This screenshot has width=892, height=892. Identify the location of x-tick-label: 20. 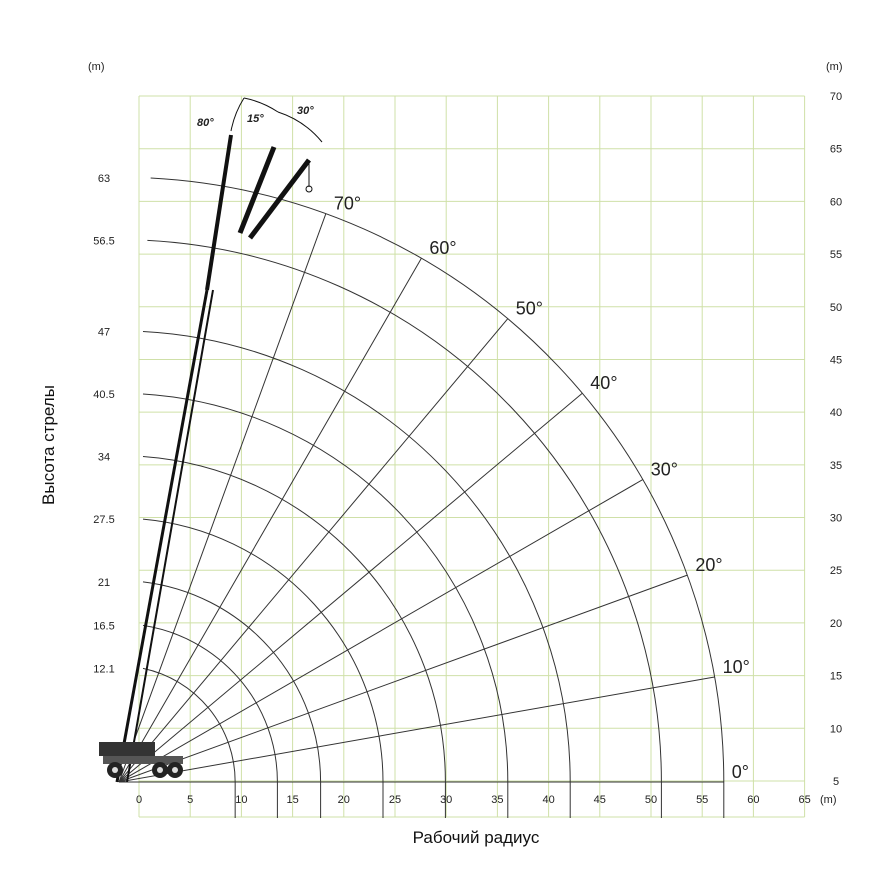
(344, 800).